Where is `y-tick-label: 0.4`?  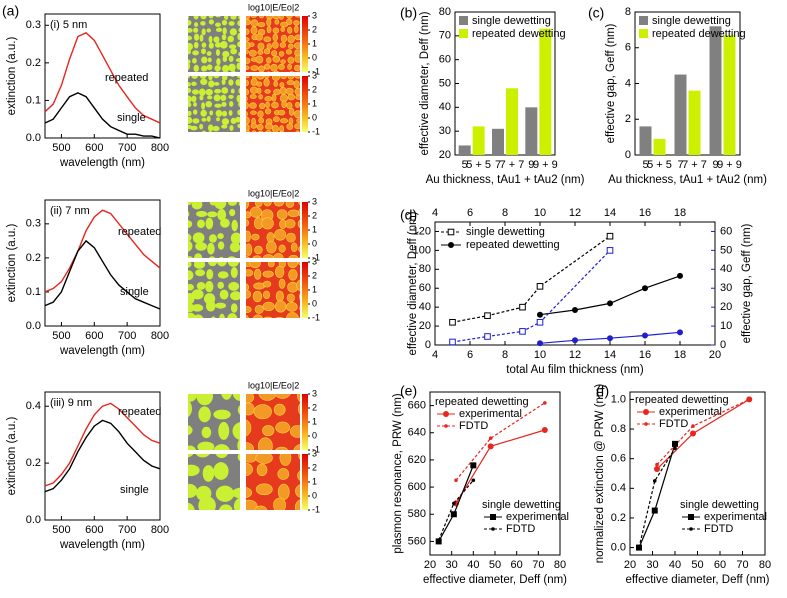 y-tick-label: 0.4 is located at coordinates (33, 406).